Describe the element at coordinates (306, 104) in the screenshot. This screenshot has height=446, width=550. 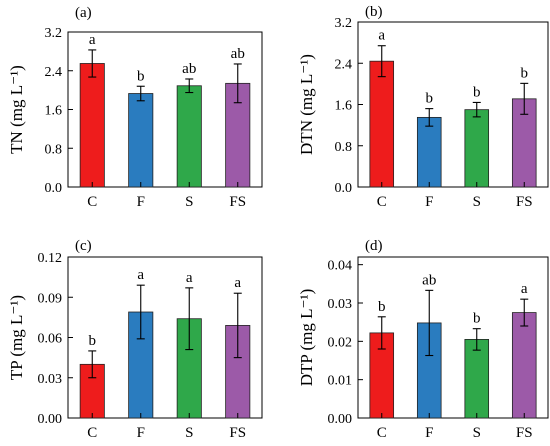
I see `y-axis-title: DTN (mg L⁻¹)` at that location.